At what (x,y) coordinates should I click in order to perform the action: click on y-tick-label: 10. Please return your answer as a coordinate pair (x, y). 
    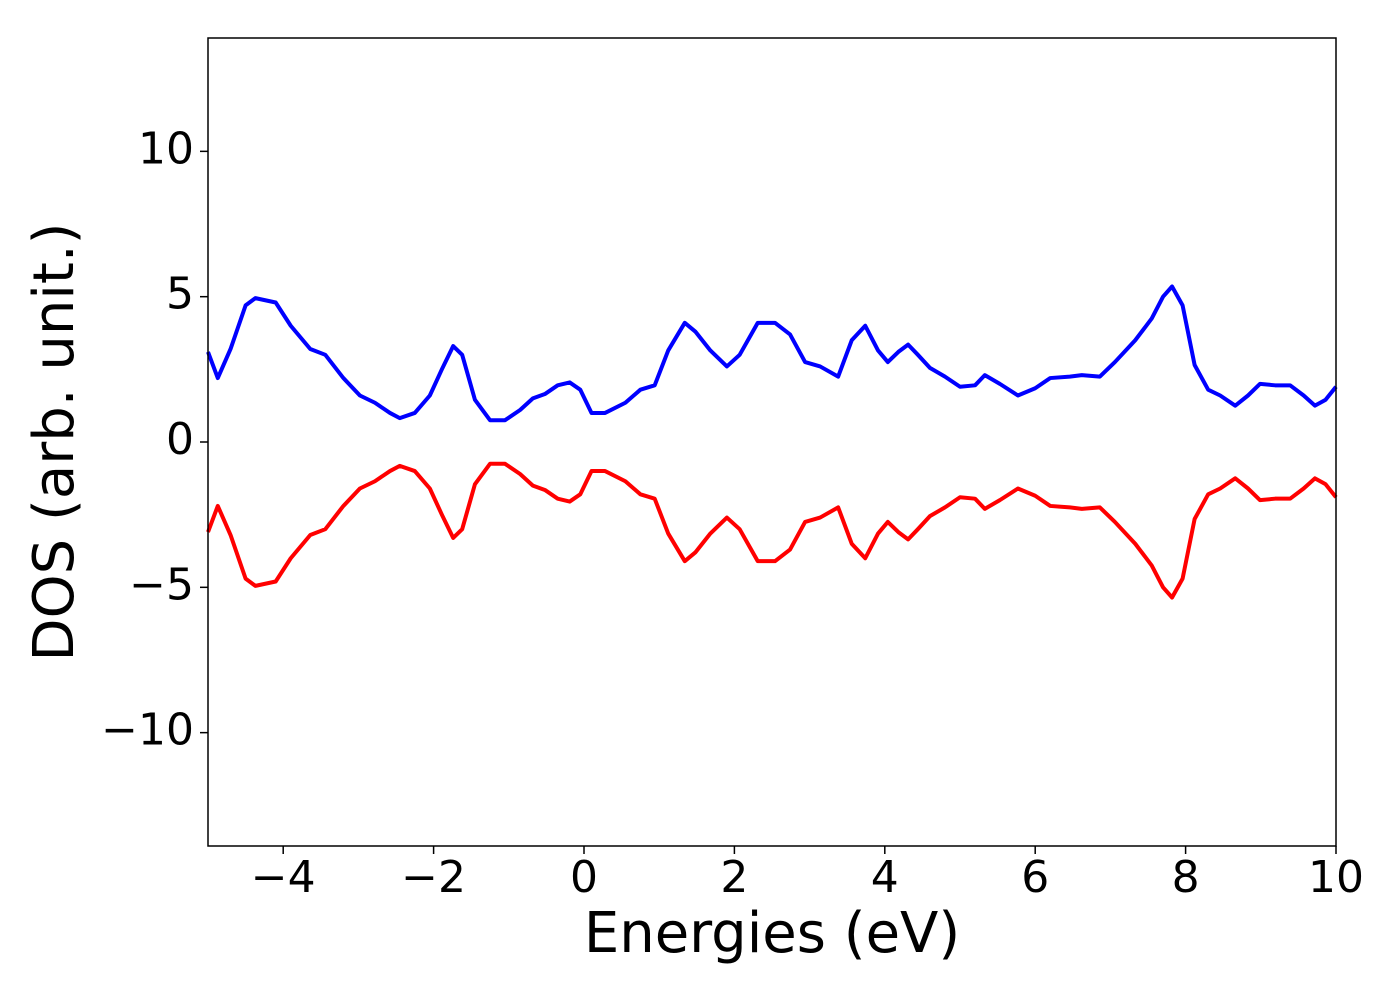
    Looking at the image, I should click on (166, 148).